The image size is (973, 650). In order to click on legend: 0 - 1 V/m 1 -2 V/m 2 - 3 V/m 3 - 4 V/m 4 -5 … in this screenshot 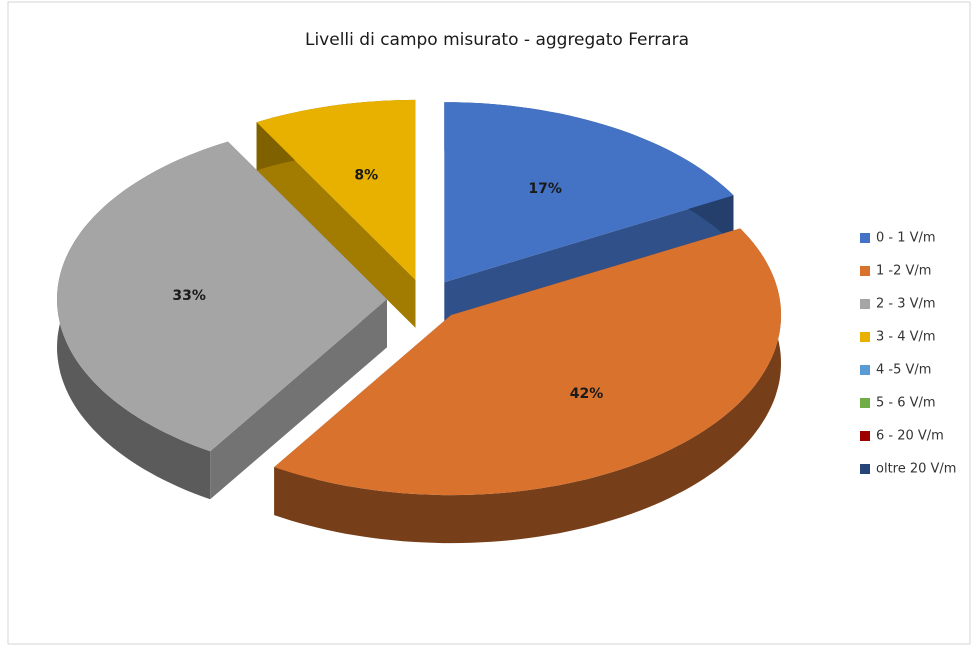, I will do `click(908, 354)`.